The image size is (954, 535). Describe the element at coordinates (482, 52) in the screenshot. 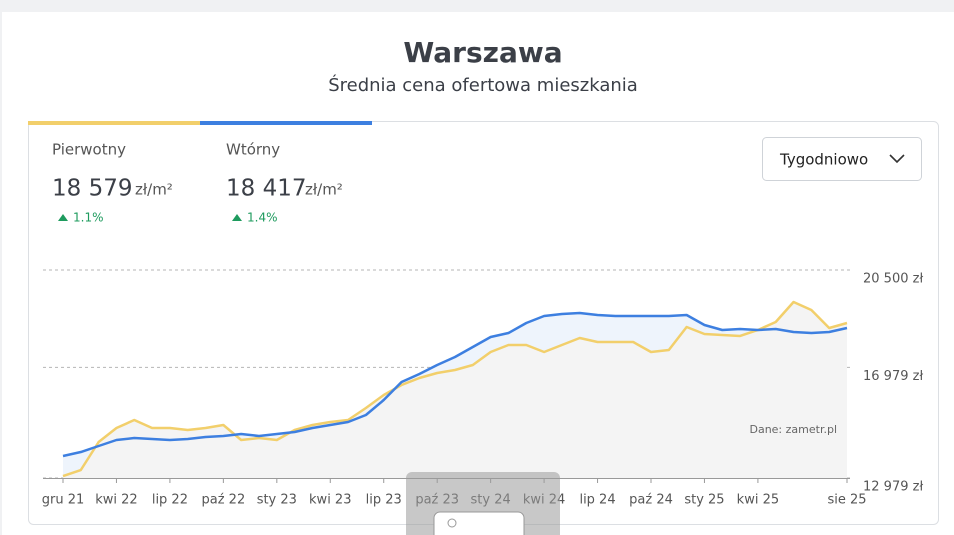

I see `title: Warszawa` at that location.